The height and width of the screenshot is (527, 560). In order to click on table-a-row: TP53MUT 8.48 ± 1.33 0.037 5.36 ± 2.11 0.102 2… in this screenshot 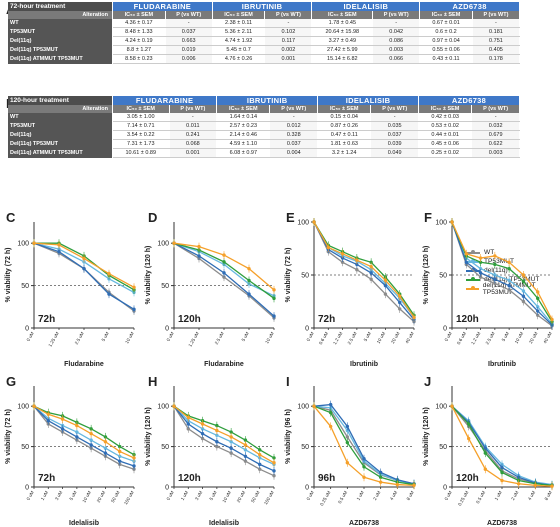, I will do `click(264, 32)`.